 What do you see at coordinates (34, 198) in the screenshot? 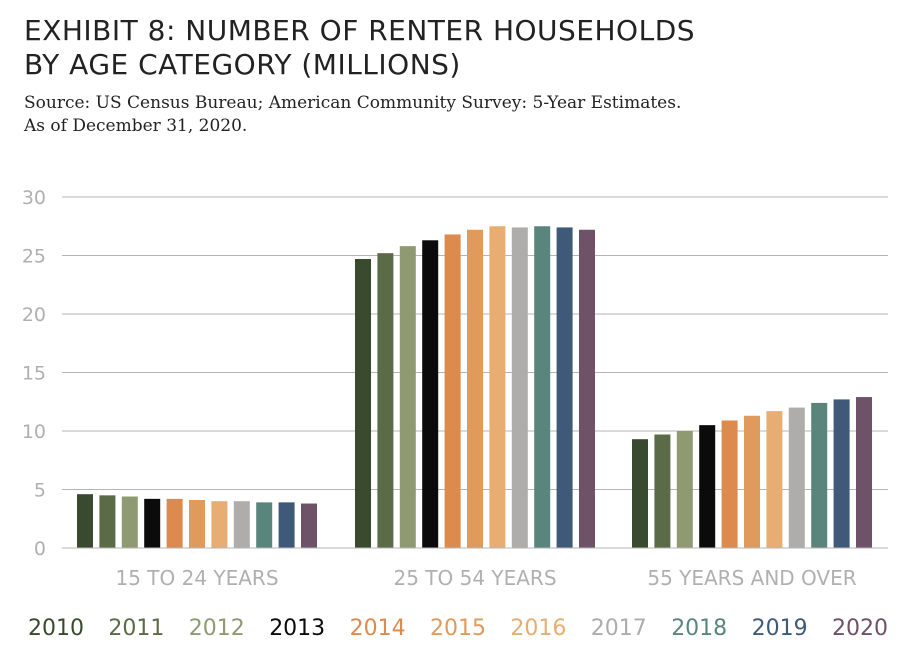
I see `y-tick-label: 30` at bounding box center [34, 198].